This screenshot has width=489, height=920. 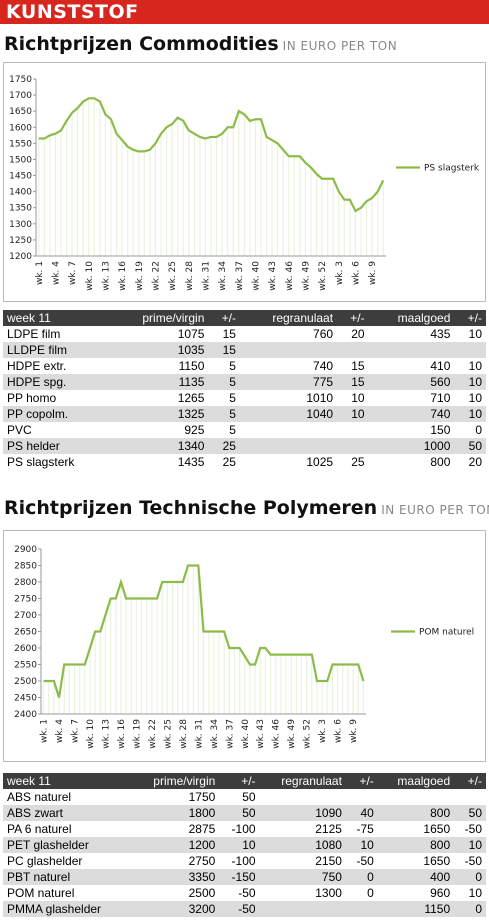 What do you see at coordinates (356, 273) in the screenshot?
I see `x-tick-label: wk. 6` at bounding box center [356, 273].